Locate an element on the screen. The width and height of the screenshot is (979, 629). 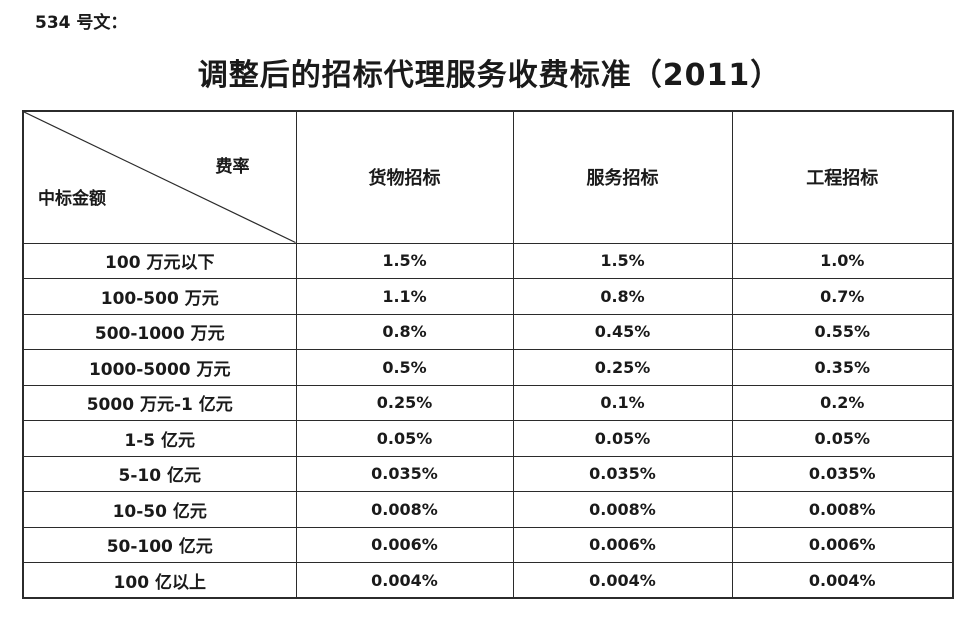
amount-cell: 500-1000 万元 is located at coordinates (159, 331).